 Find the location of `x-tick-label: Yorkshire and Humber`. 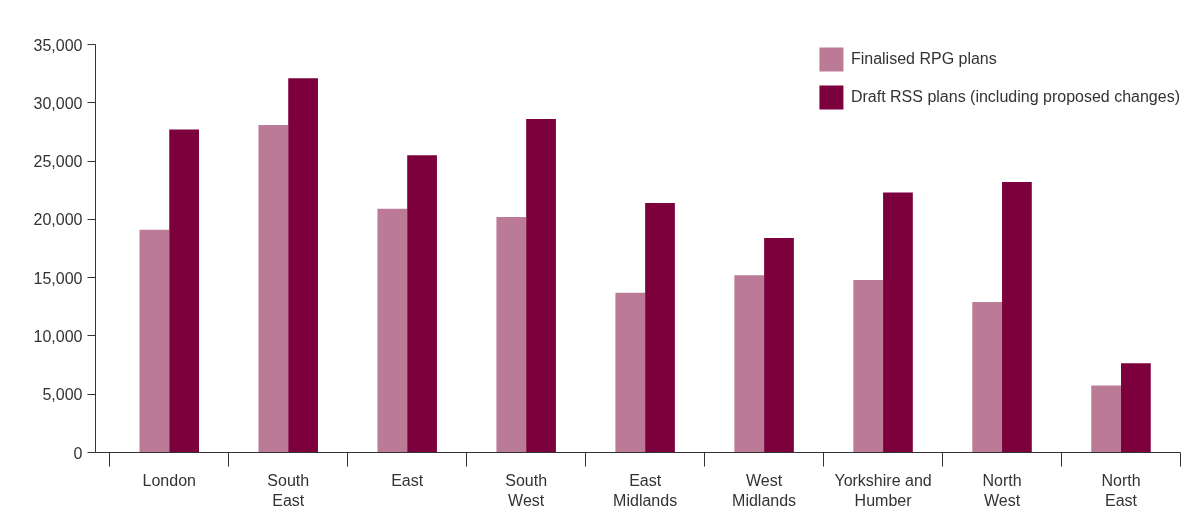

x-tick-label: Yorkshire and Humber is located at coordinates (883, 490).